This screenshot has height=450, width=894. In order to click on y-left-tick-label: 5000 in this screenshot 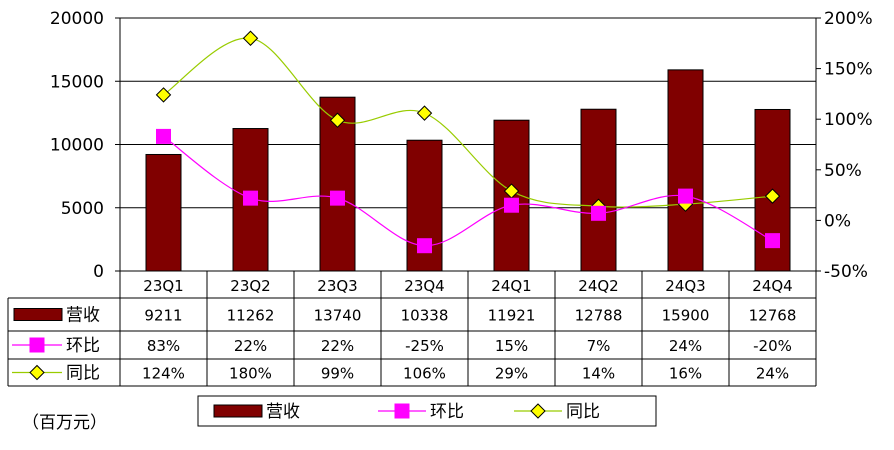, I will do `click(82, 209)`.